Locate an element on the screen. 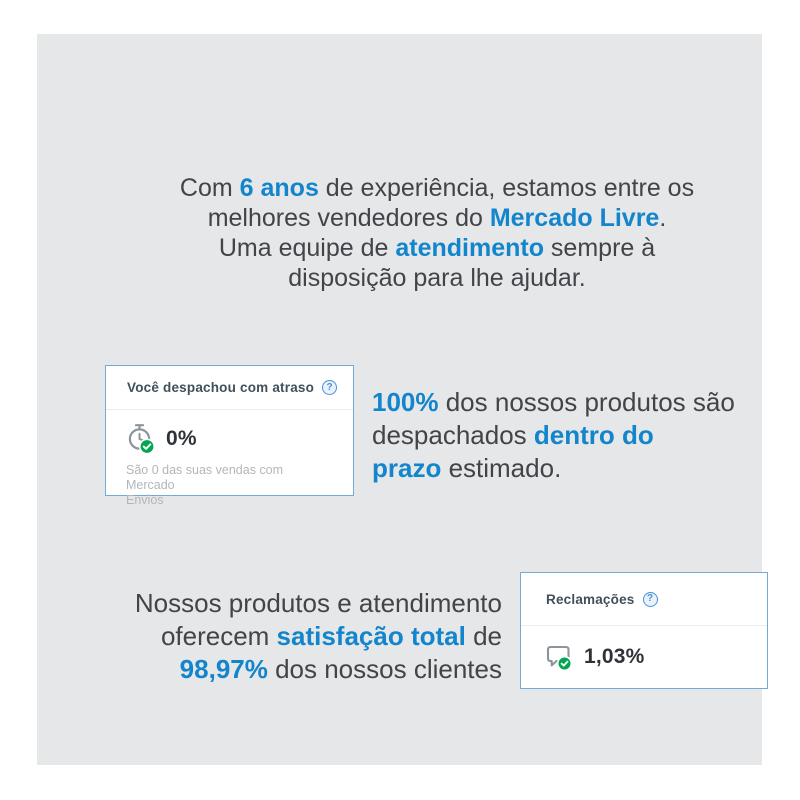 This screenshot has height=800, width=800. stopwatch-check-icon is located at coordinates (141, 439).